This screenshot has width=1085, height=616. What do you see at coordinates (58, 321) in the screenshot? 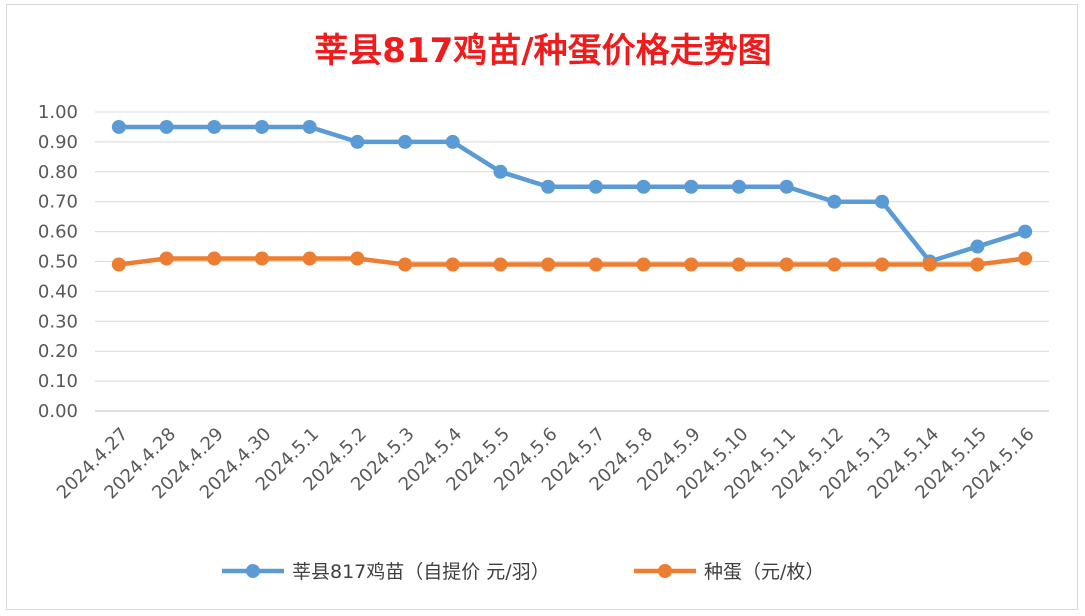
I see `y-tick-label: 0.30` at bounding box center [58, 321].